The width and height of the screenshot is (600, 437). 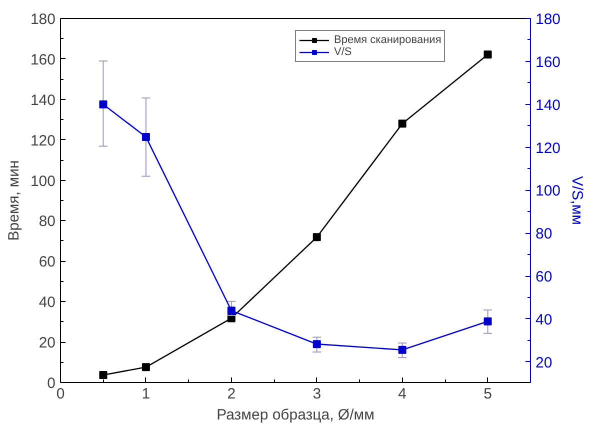 What do you see at coordinates (548, 19) in the screenshot?
I see `y2-tick-label: 180` at bounding box center [548, 19].